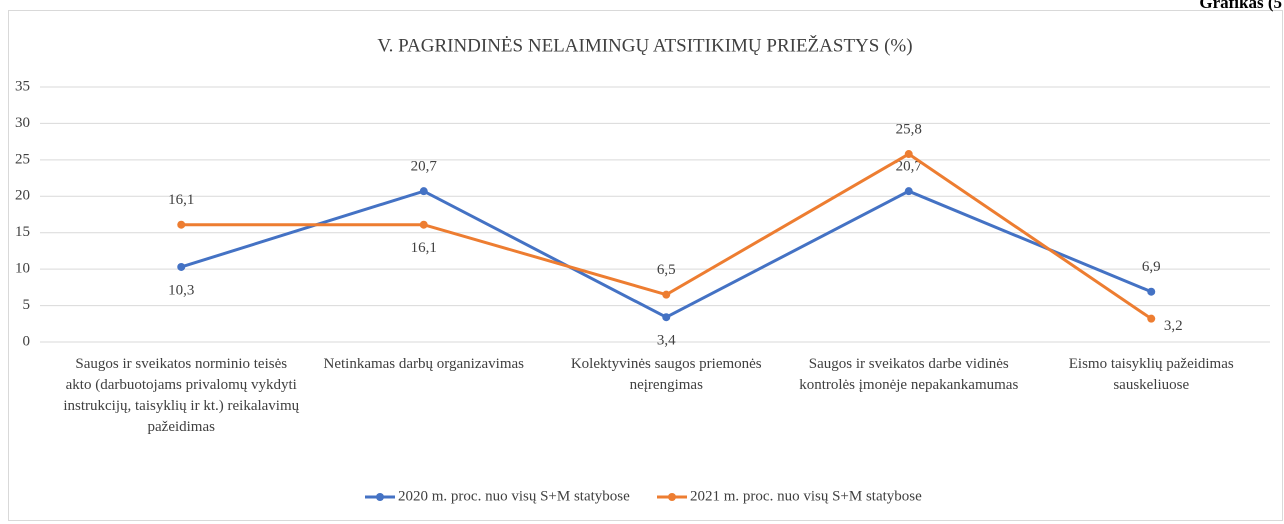 This screenshot has width=1284, height=524. What do you see at coordinates (22, 123) in the screenshot?
I see `y-tick-label: 30` at bounding box center [22, 123].